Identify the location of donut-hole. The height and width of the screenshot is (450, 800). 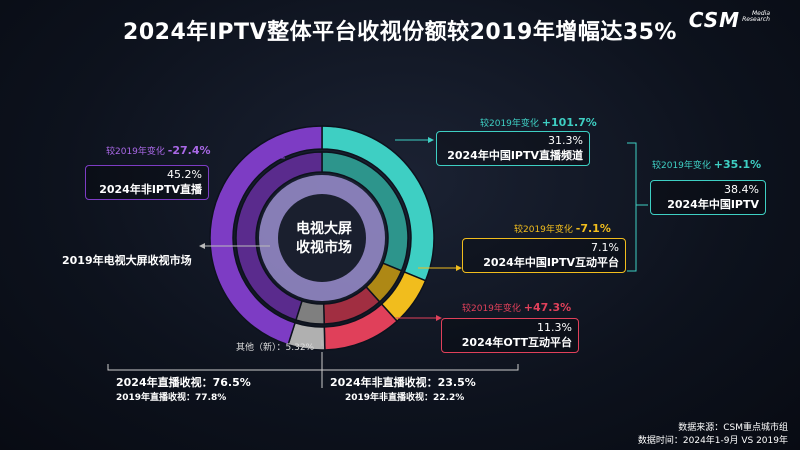
(322, 238).